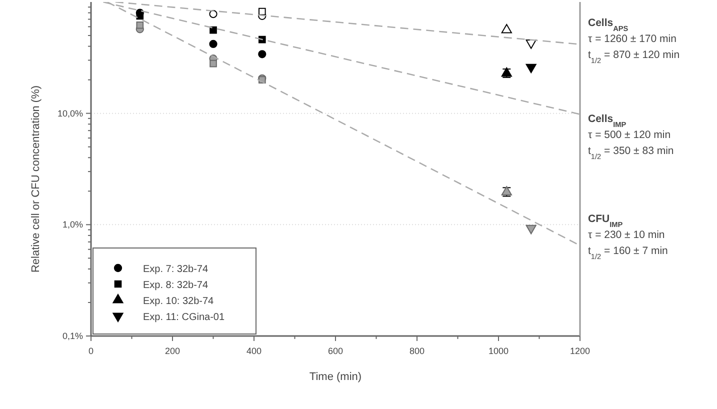  I want to click on x-tick-label: 800, so click(417, 351).